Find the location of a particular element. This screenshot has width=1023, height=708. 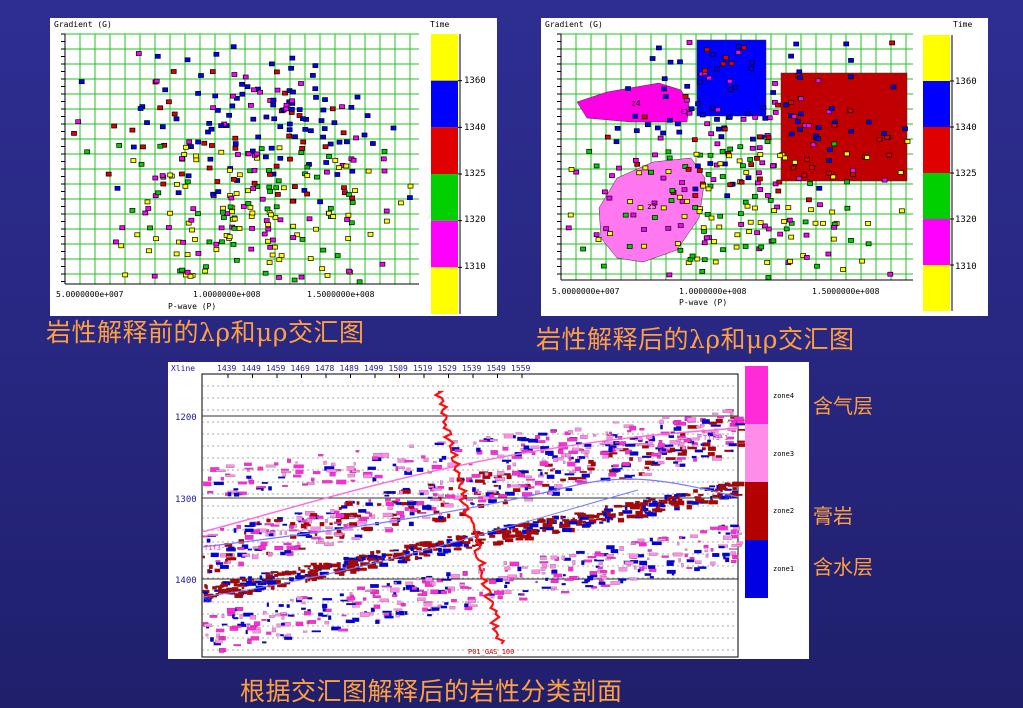

zone-polygon-z3 is located at coordinates (652, 210).